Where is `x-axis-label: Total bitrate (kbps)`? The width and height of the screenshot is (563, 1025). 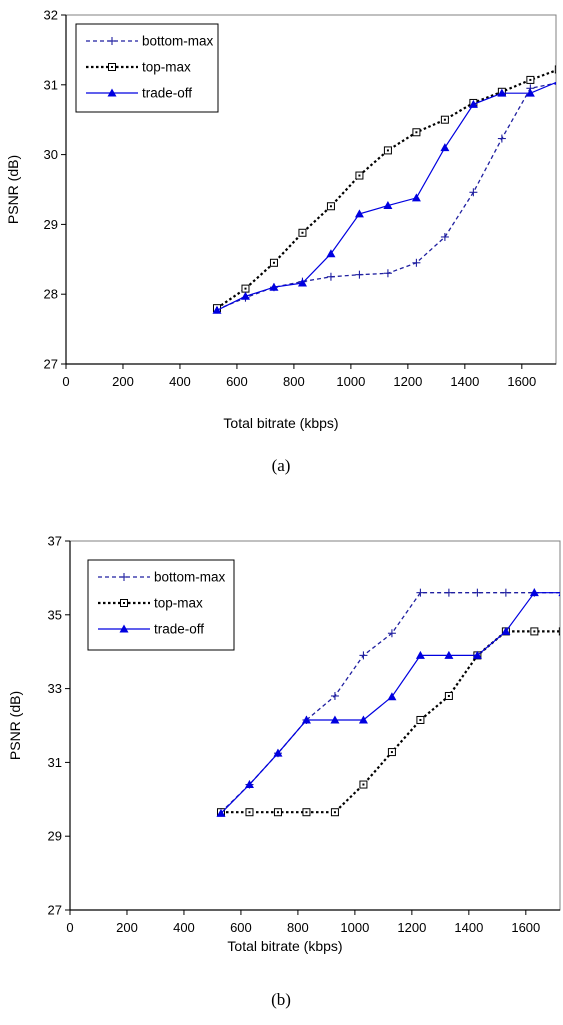 x-axis-label: Total bitrate (kbps) is located at coordinates (280, 423).